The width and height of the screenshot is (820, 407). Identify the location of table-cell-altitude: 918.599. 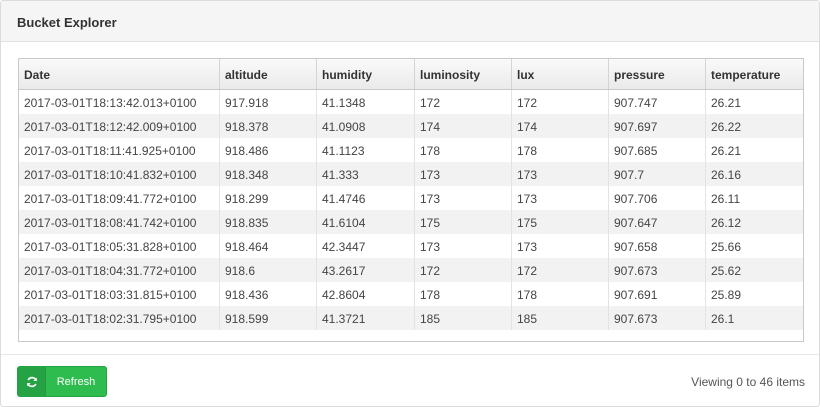
(268, 318).